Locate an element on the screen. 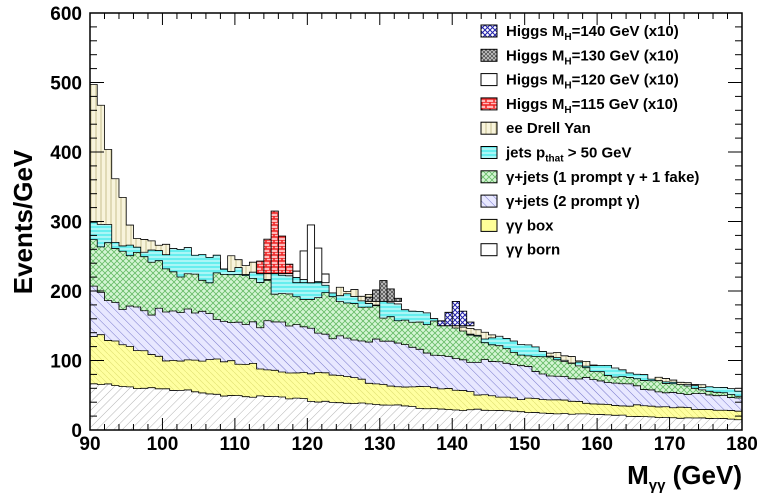  x-tick-label: 100 is located at coordinates (163, 444).